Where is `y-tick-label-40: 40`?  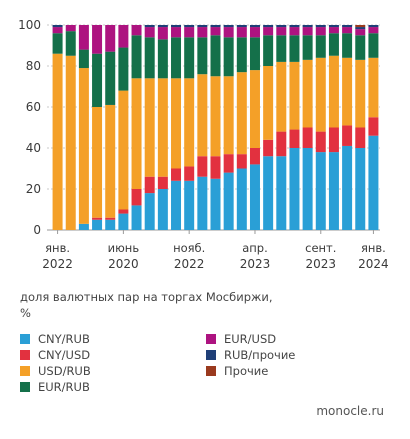 y-tick-label-40: 40 is located at coordinates (33, 148).